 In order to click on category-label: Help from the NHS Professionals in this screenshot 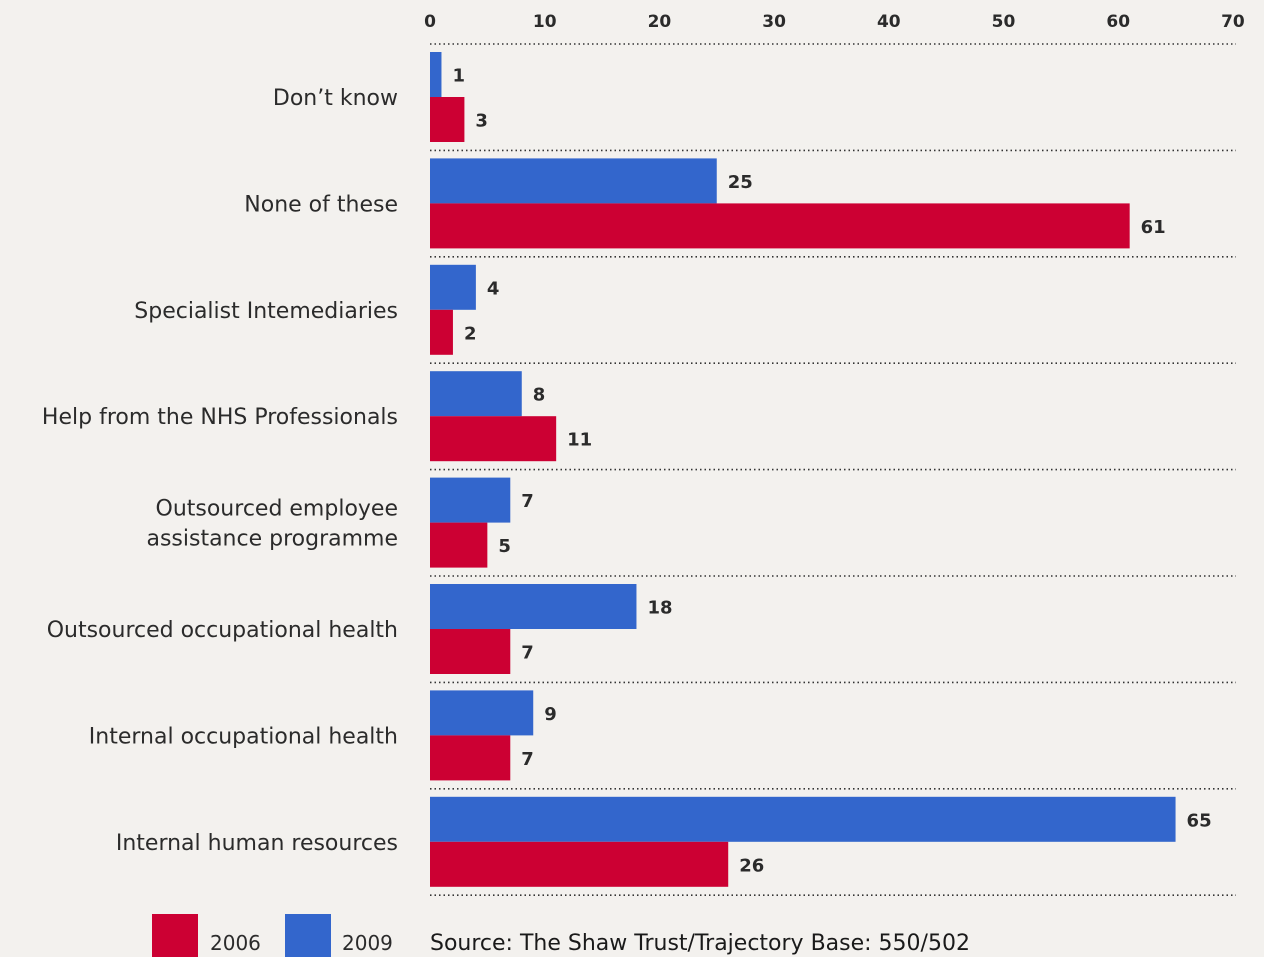, I will do `click(220, 417)`.